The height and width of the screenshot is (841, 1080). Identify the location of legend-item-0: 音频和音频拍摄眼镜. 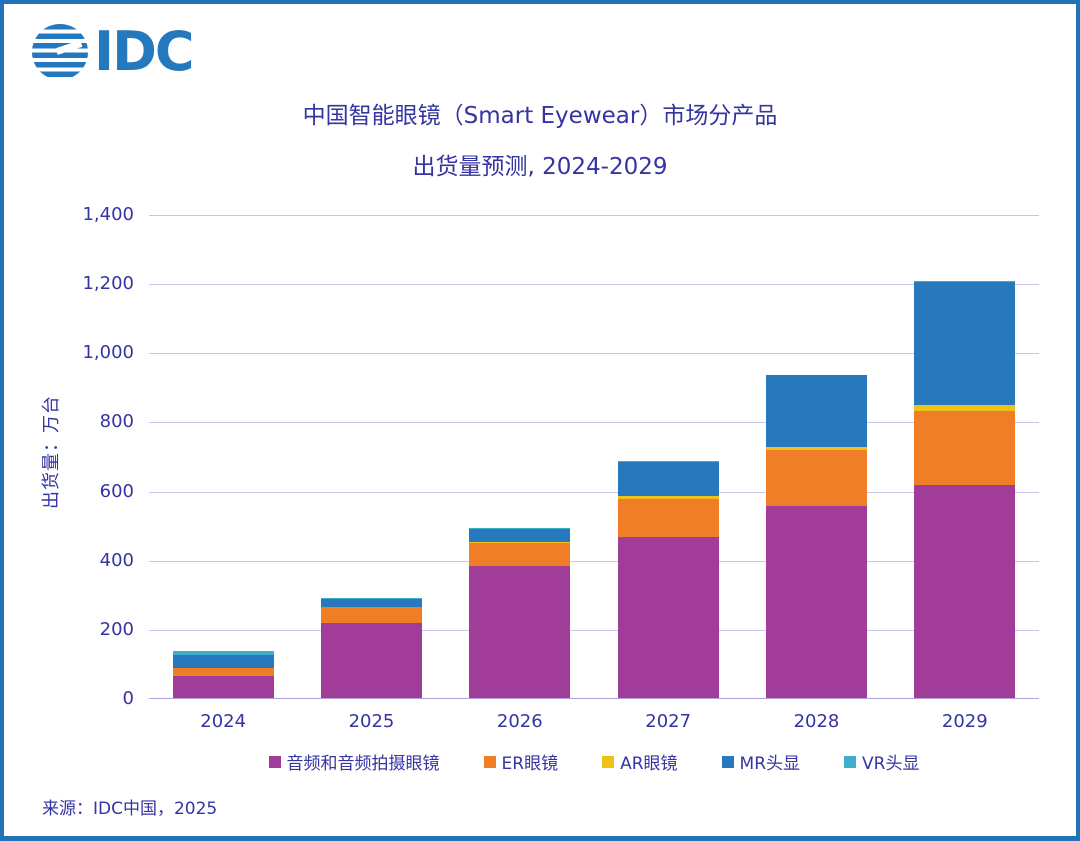
(354, 761).